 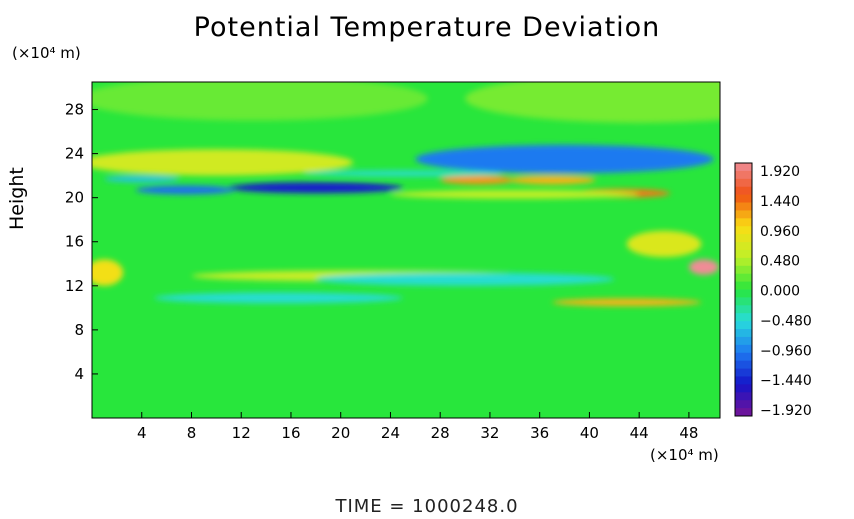 I want to click on y-axis-ticks: 4 8 12 16 20 24 28, so click(x=81, y=242).